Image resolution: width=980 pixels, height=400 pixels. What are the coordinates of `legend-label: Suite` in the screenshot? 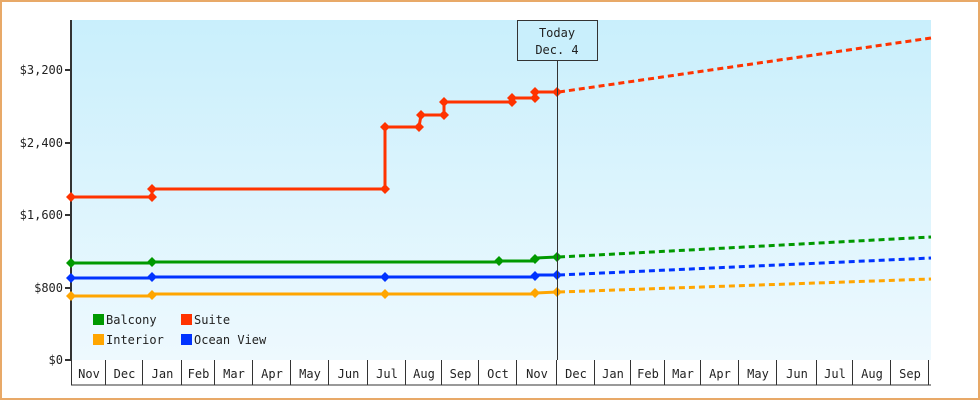 It's located at (212, 320).